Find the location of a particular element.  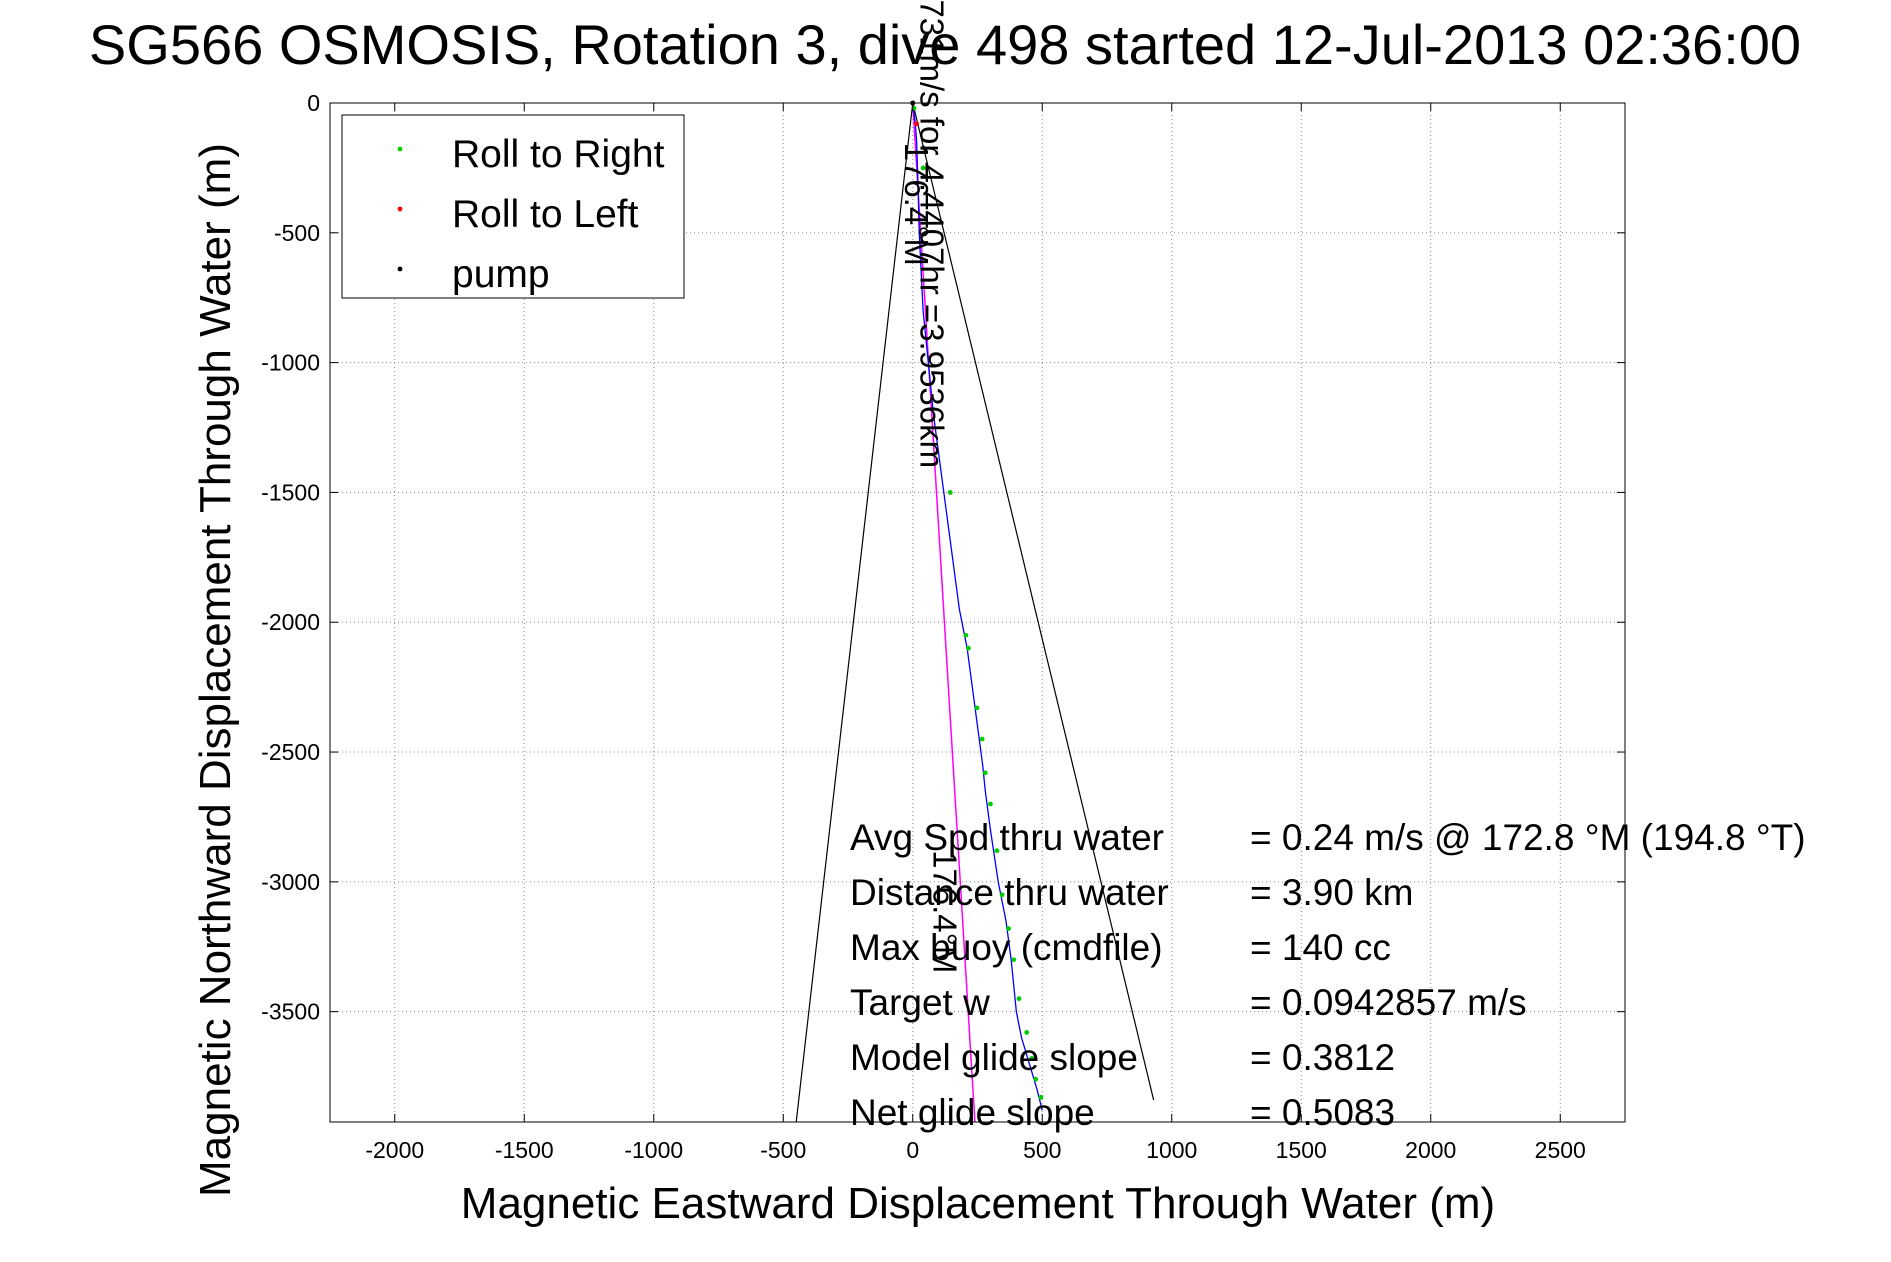

model-glide-line is located at coordinates (944, 612).